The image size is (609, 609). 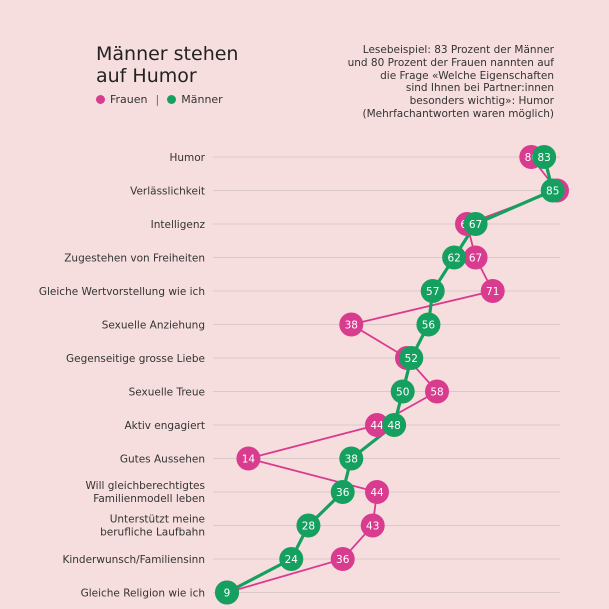 What do you see at coordinates (122, 292) in the screenshot?
I see `category-label: Gleiche Wertvorstellung wie ich` at bounding box center [122, 292].